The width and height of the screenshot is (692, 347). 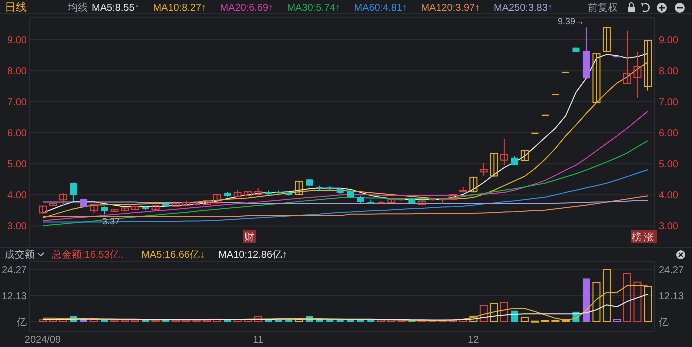 I want to click on y-tick-label: 24.27, so click(x=15, y=271).